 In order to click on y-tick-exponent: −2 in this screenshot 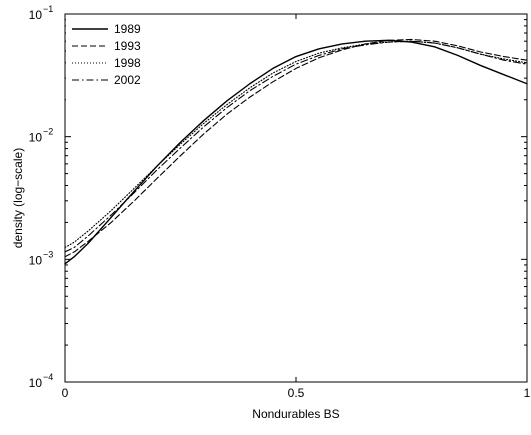, I will do `click(48, 132)`.